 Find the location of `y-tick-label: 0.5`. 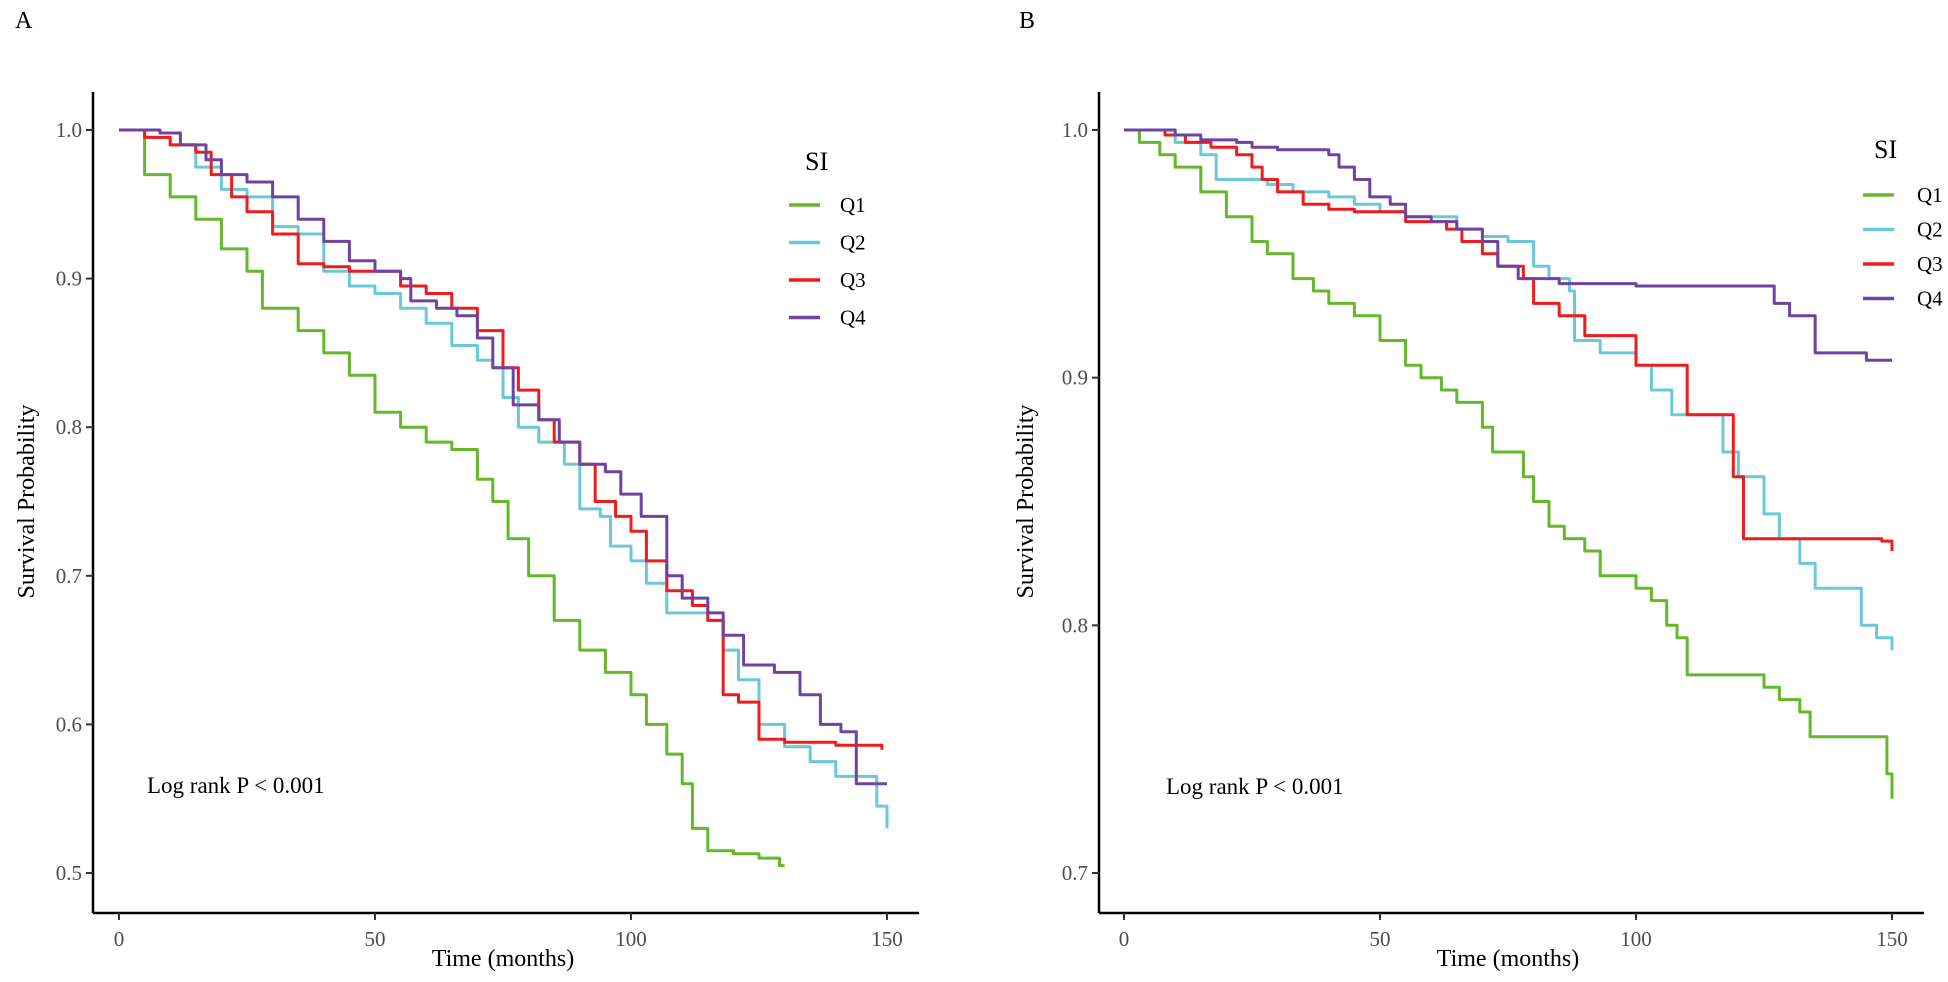

y-tick-label: 0.5 is located at coordinates (69, 873).